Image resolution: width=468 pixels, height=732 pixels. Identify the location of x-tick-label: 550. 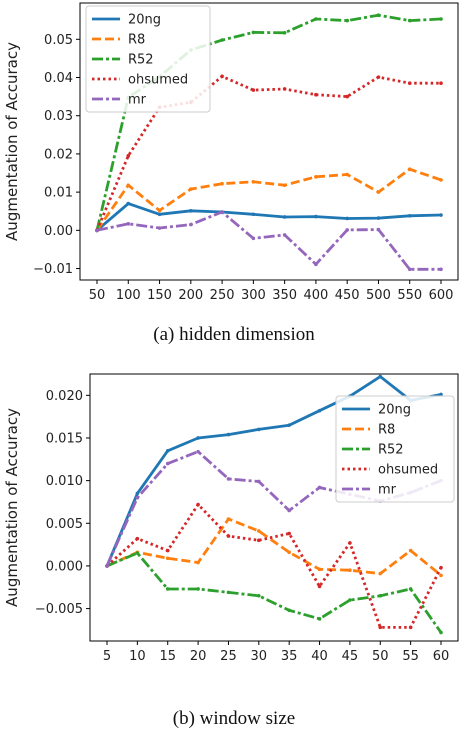
(409, 295).